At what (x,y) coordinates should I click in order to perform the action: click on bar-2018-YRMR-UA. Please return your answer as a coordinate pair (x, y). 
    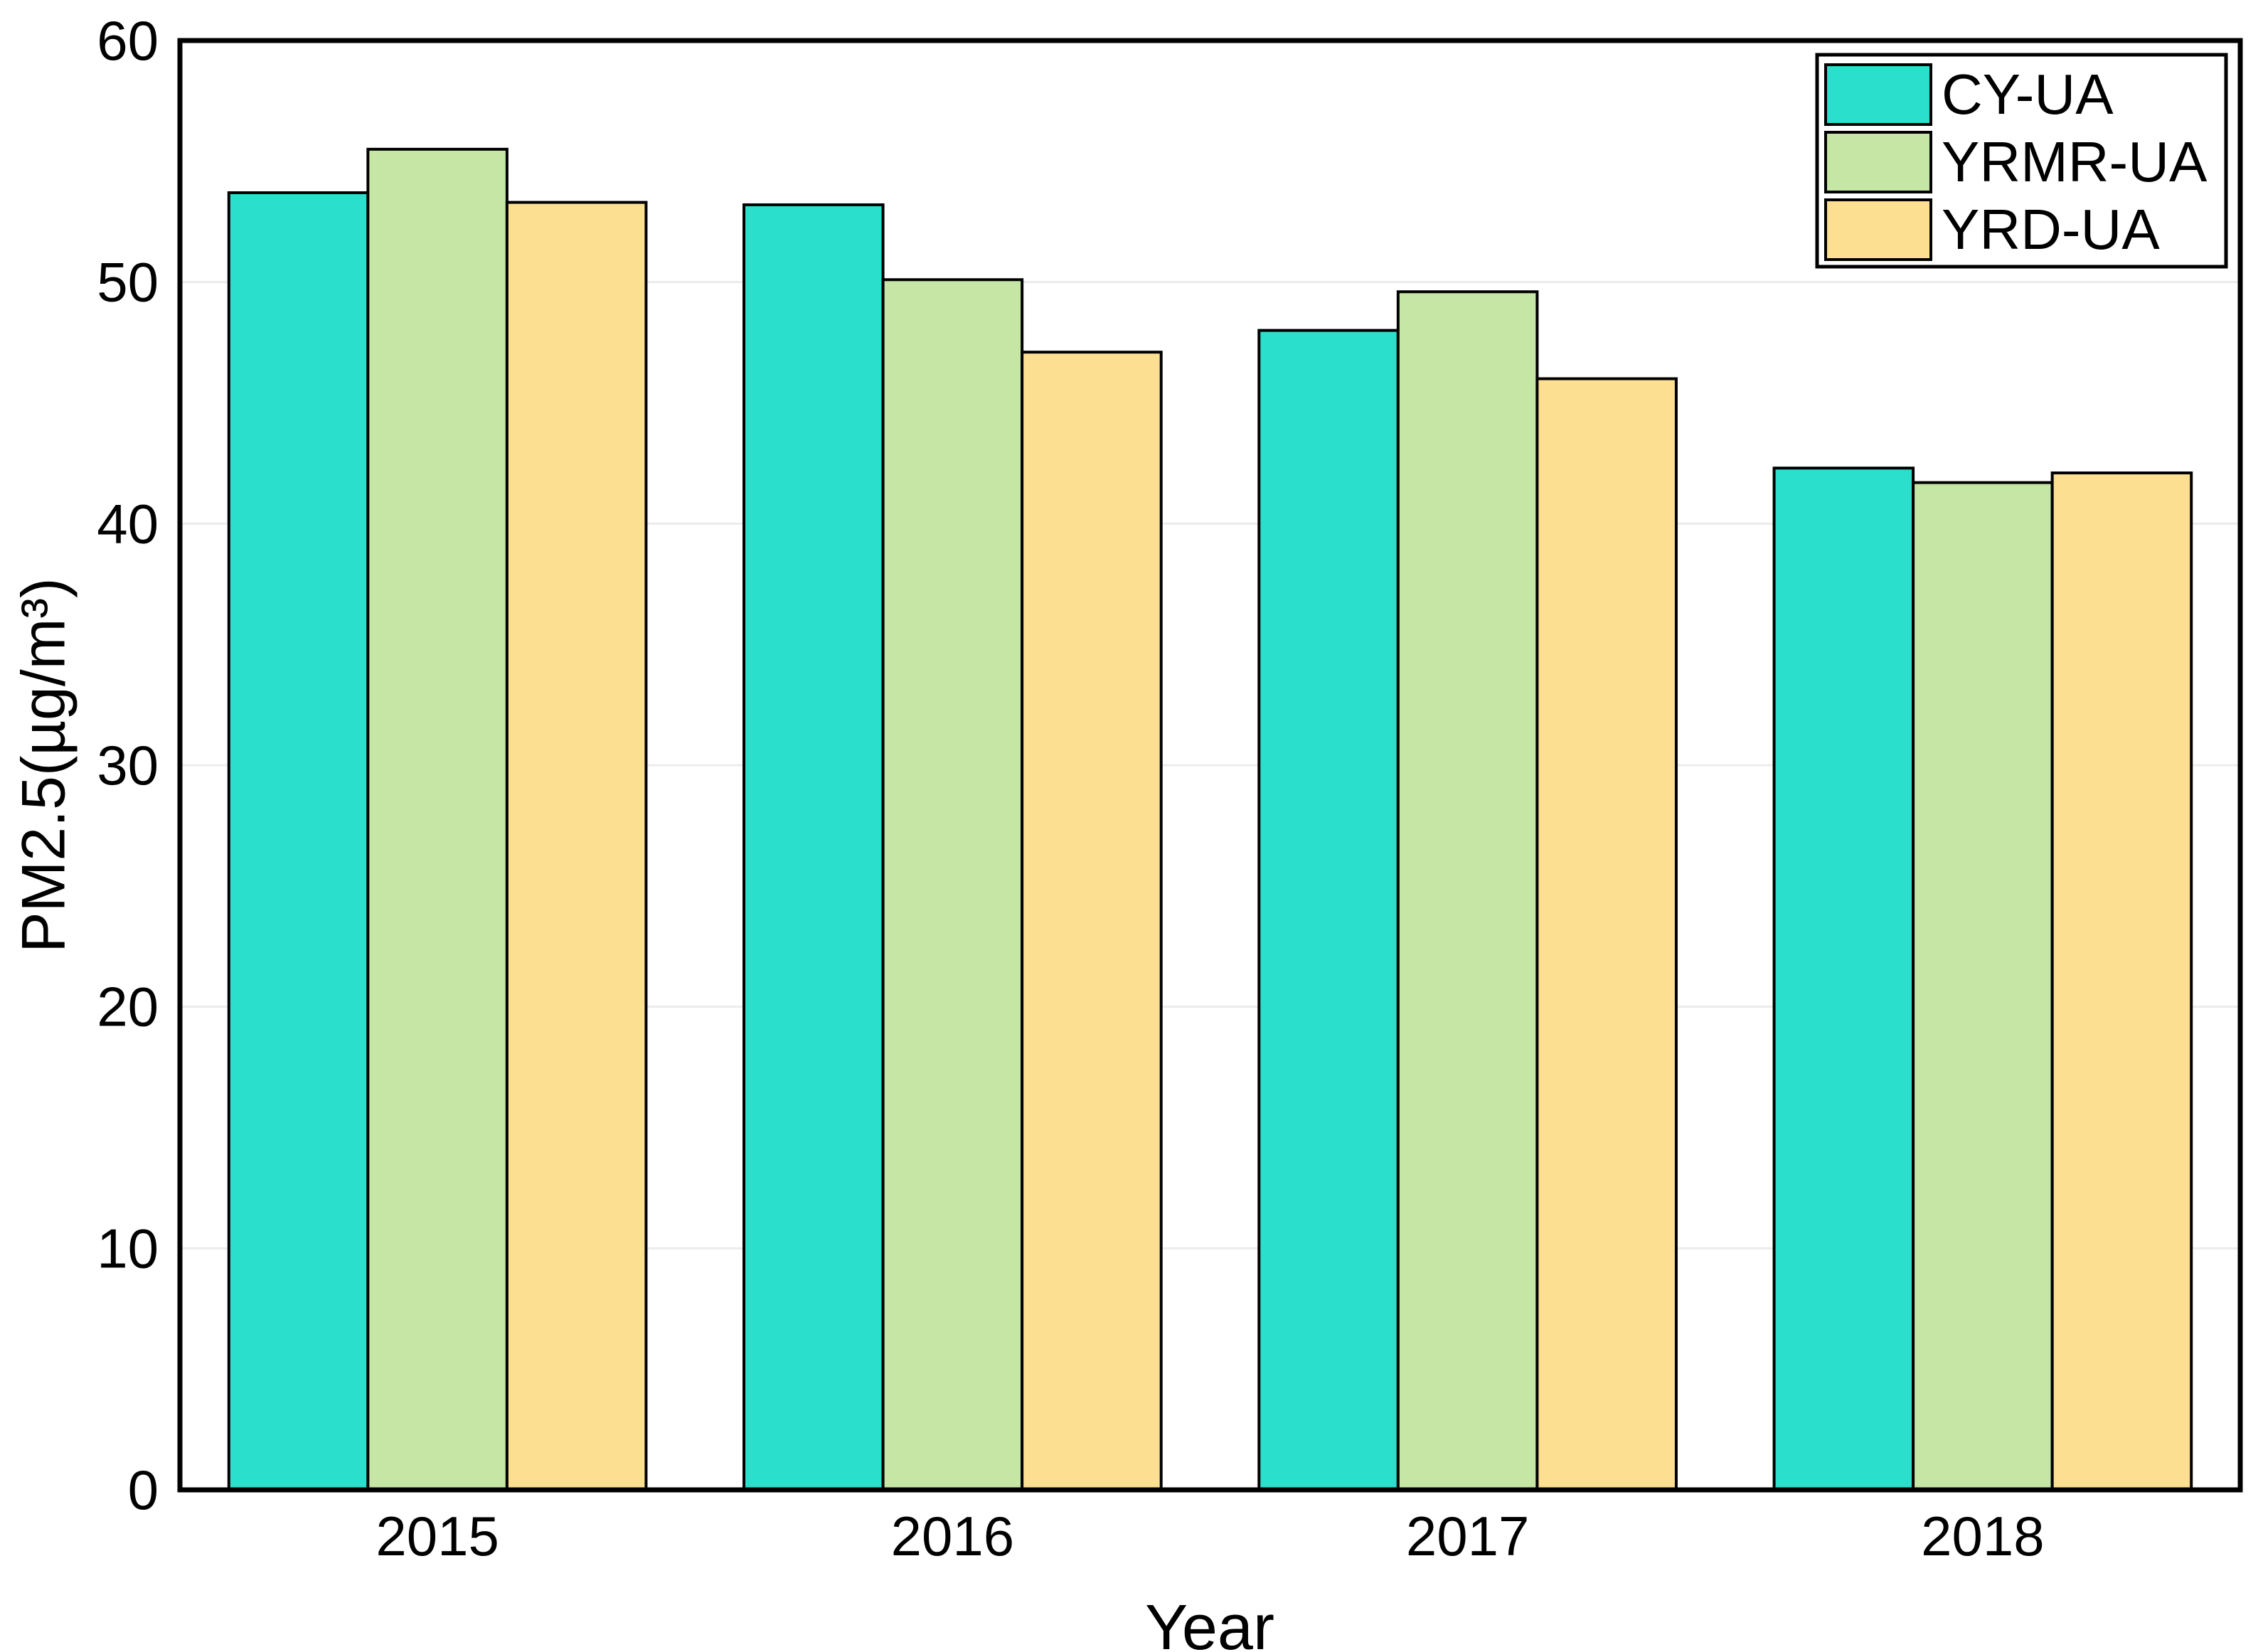
    Looking at the image, I should click on (1983, 986).